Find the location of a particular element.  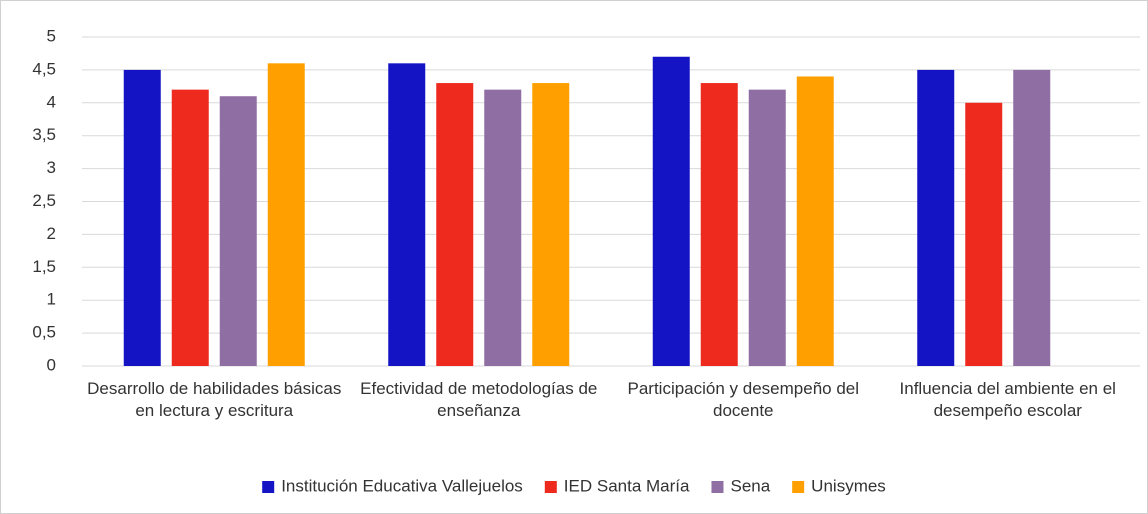

x-tick-label: Participación y desempeño del docente is located at coordinates (743, 399).